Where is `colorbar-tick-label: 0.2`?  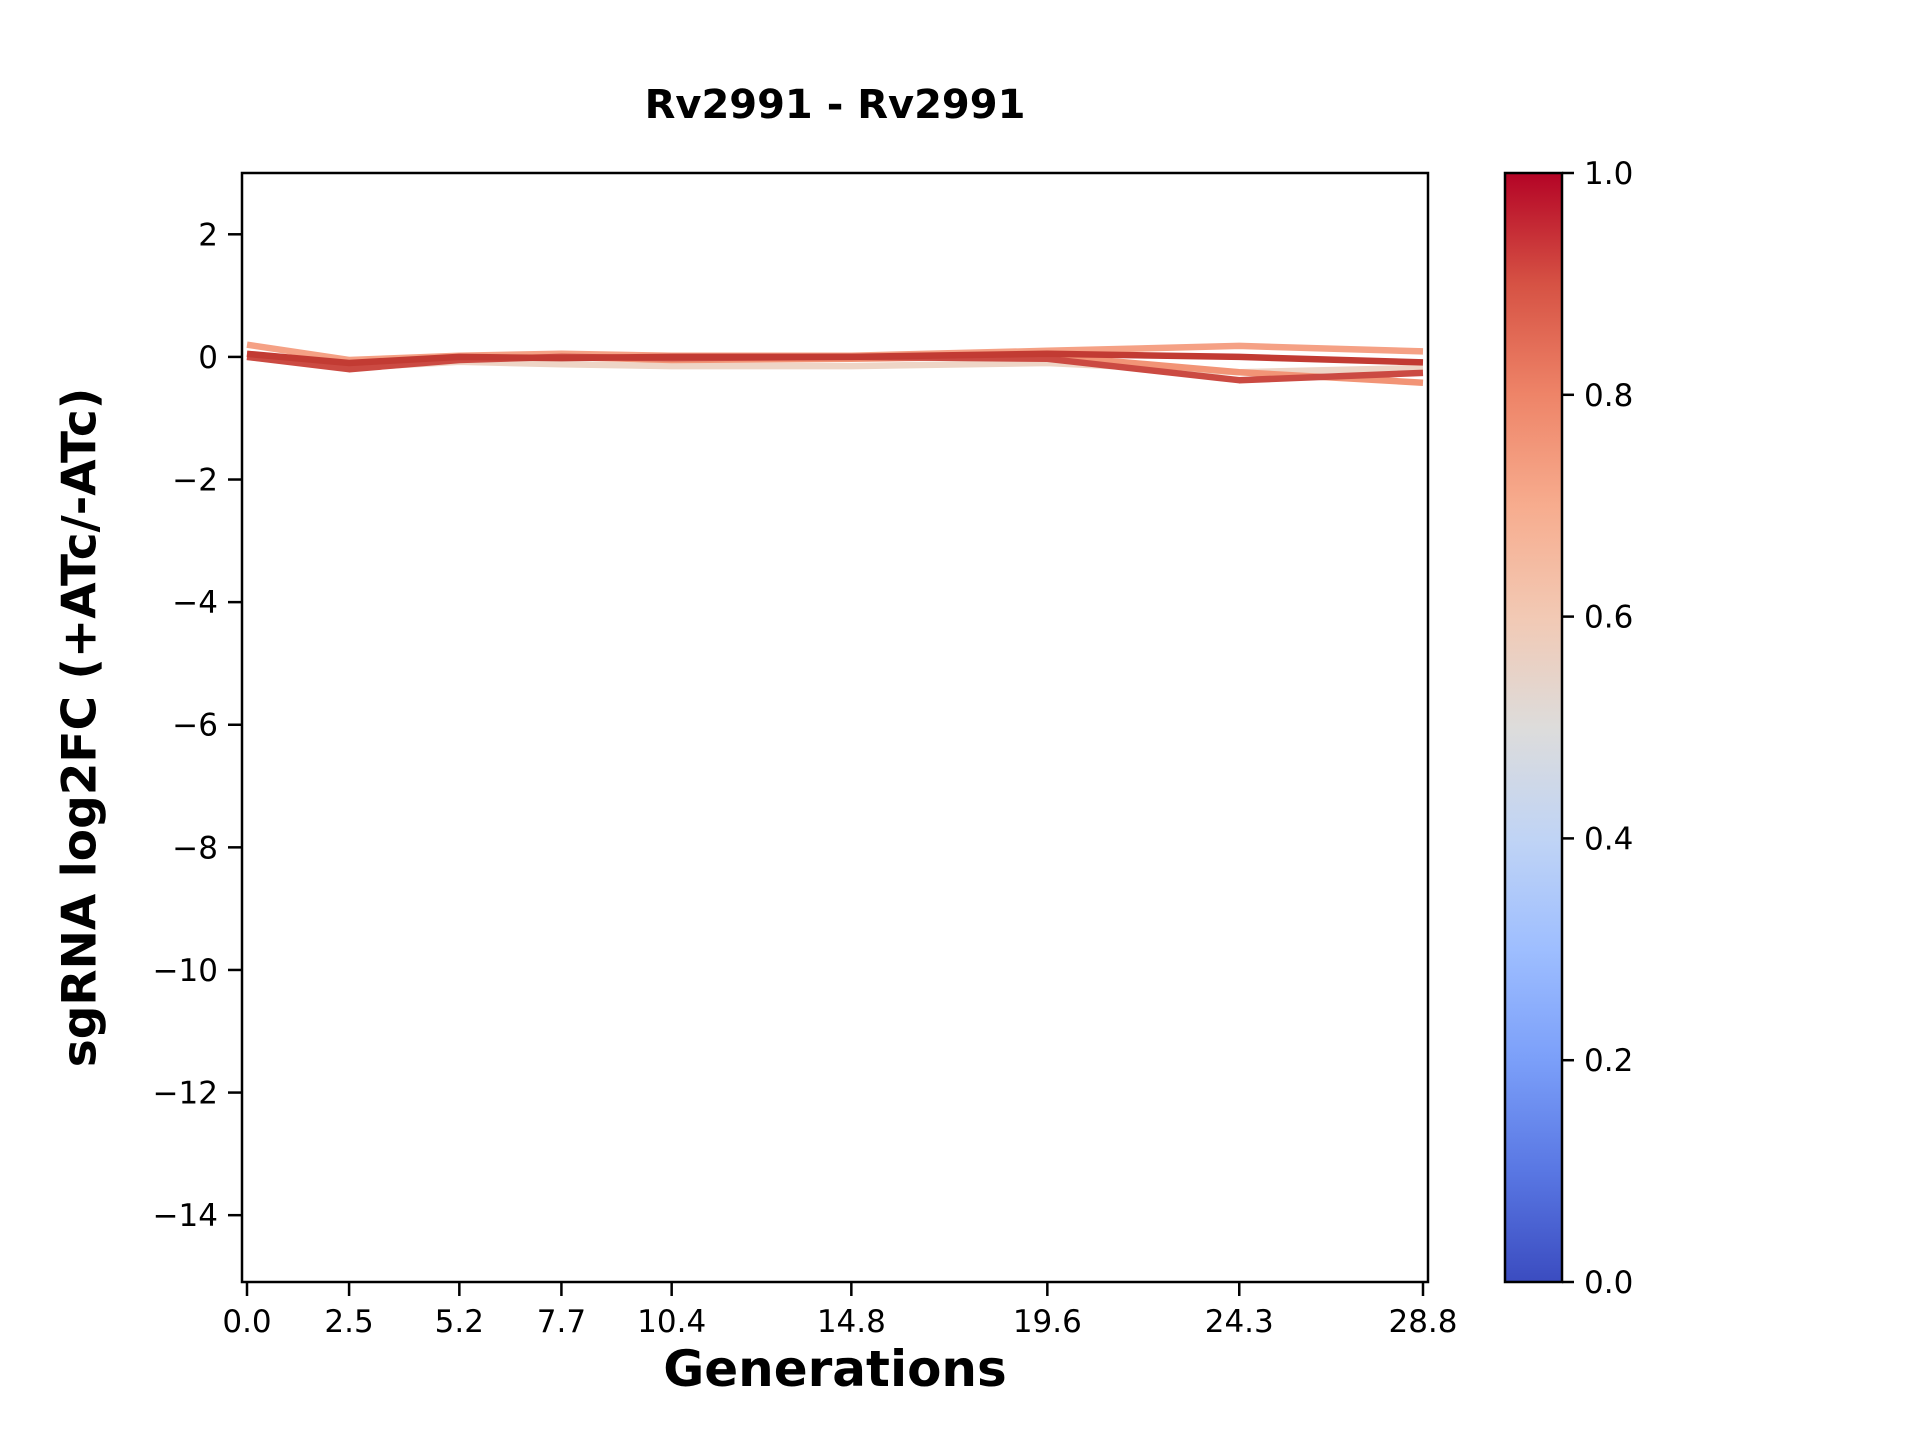 colorbar-tick-label: 0.2 is located at coordinates (1608, 1061).